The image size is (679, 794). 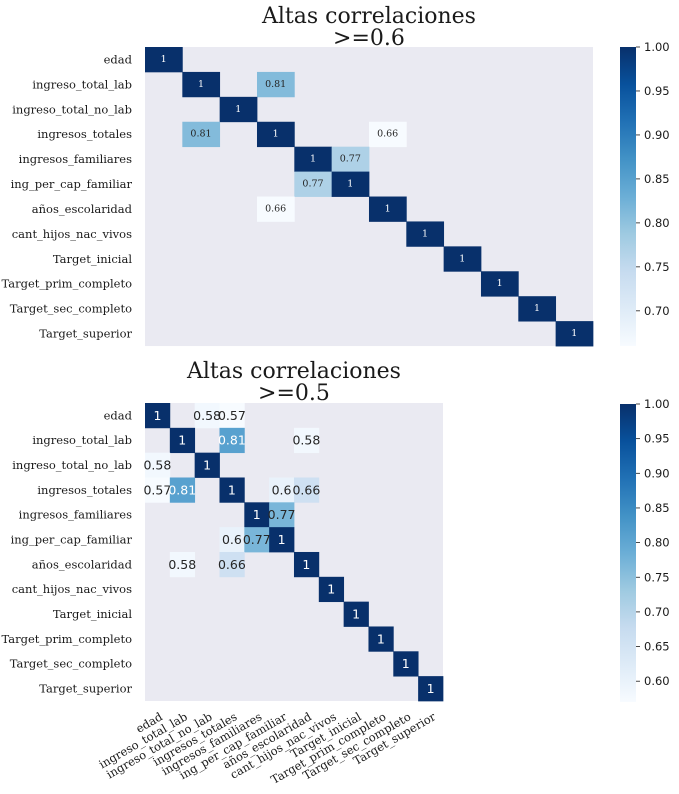 I want to click on cell-annotation-r1-c1: 1, so click(x=201, y=84).